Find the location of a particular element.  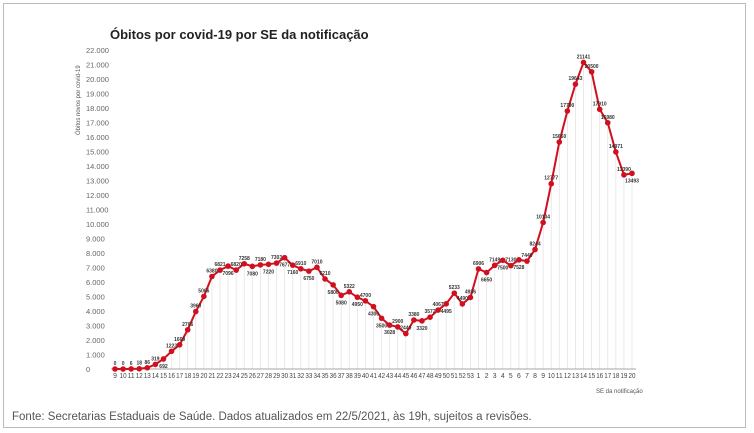

y-tick-label: 0 is located at coordinates (88, 369).